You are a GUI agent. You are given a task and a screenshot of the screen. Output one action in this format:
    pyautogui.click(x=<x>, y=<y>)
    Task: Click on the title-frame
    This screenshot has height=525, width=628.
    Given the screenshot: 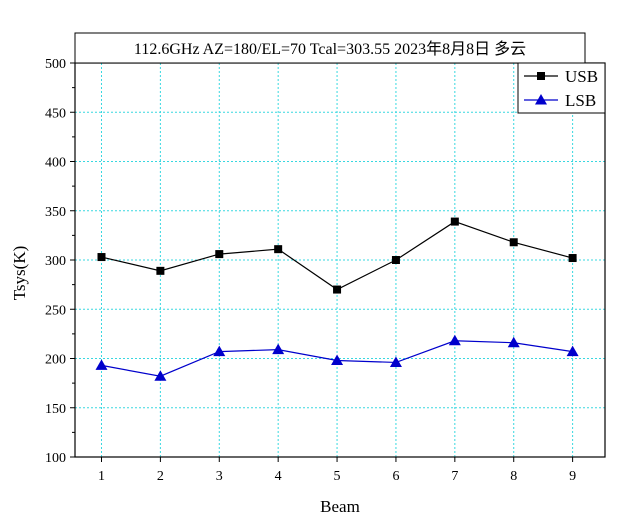 What is the action you would take?
    pyautogui.click(x=330, y=48)
    